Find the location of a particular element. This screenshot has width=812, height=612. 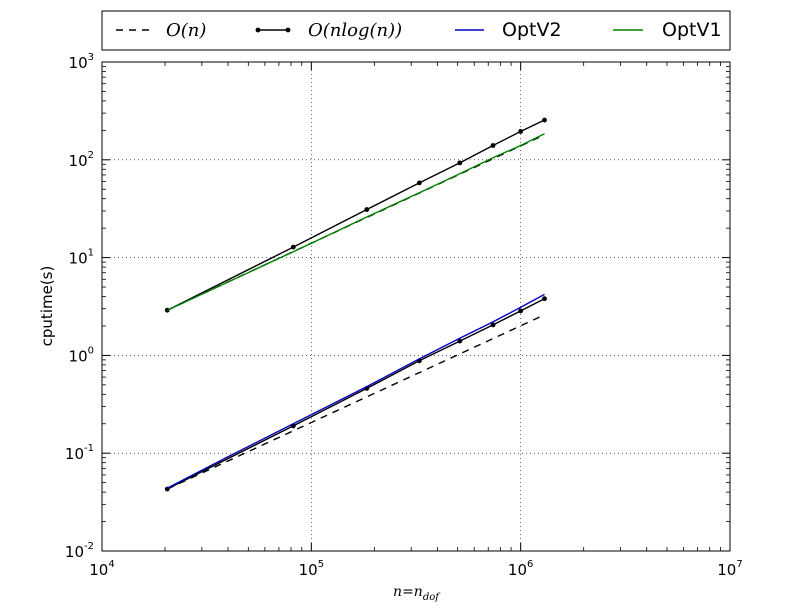

legend-marker-onlogn-start is located at coordinates (258, 30).